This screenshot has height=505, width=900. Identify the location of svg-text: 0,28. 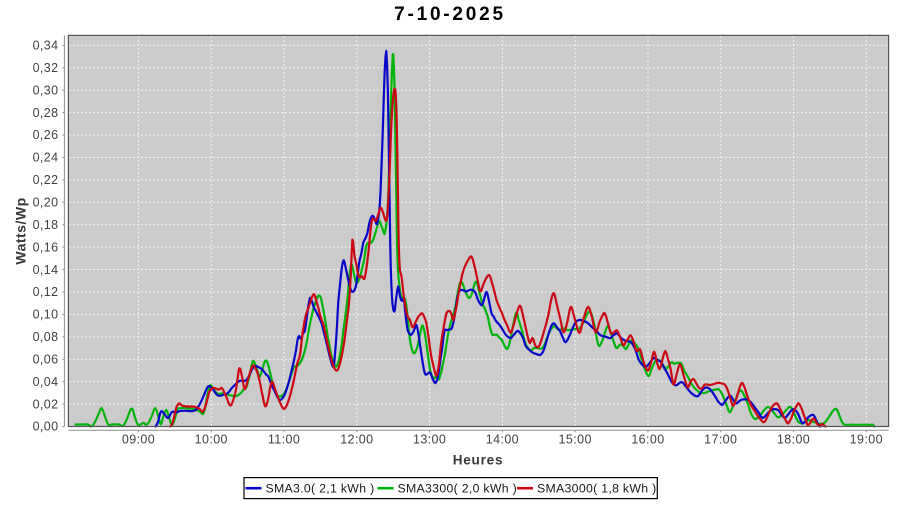
(46, 113).